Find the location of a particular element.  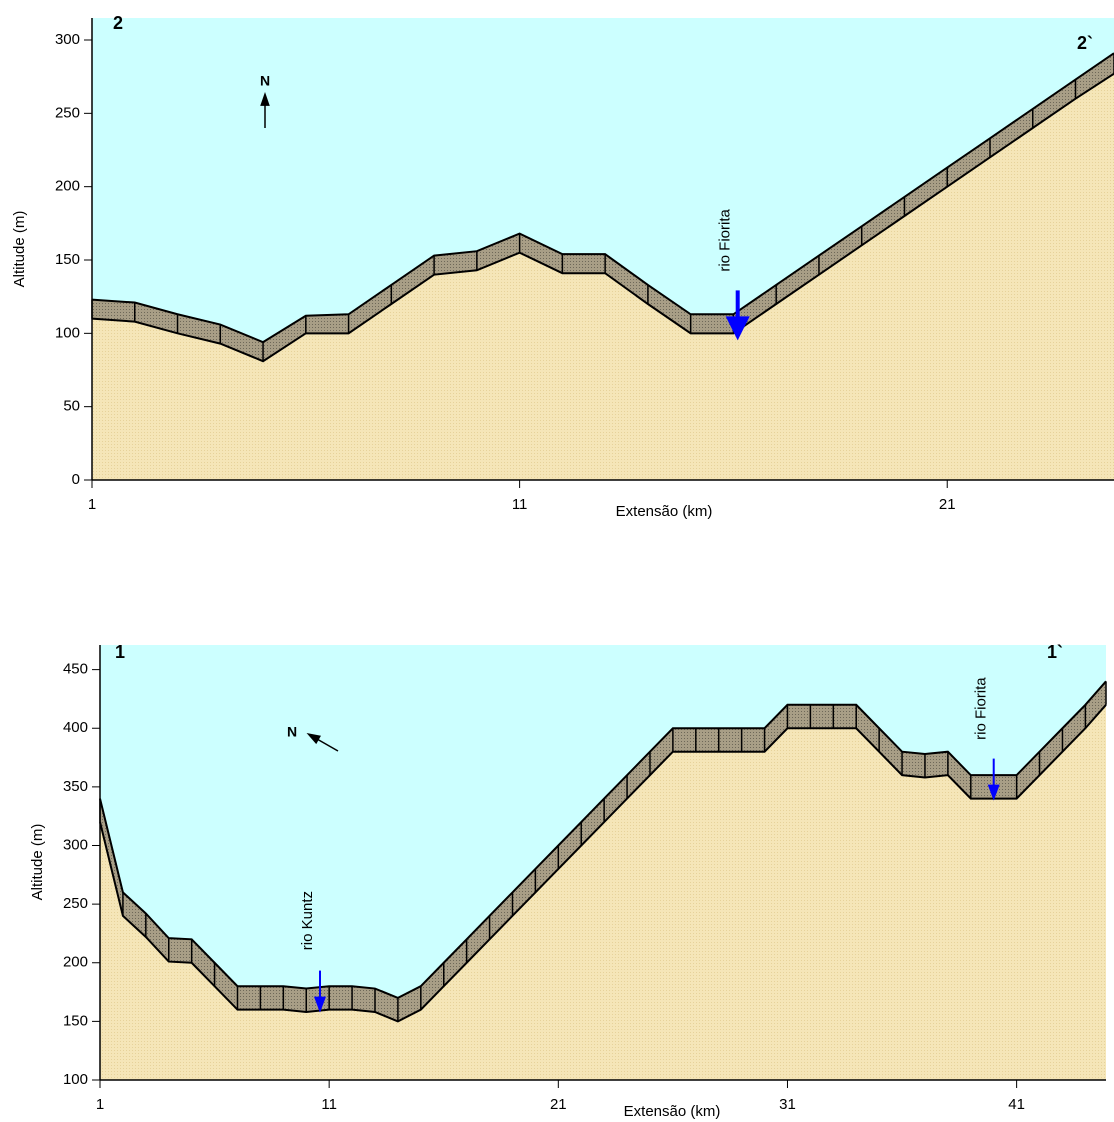

section-end-label: 1` is located at coordinates (1055, 652).